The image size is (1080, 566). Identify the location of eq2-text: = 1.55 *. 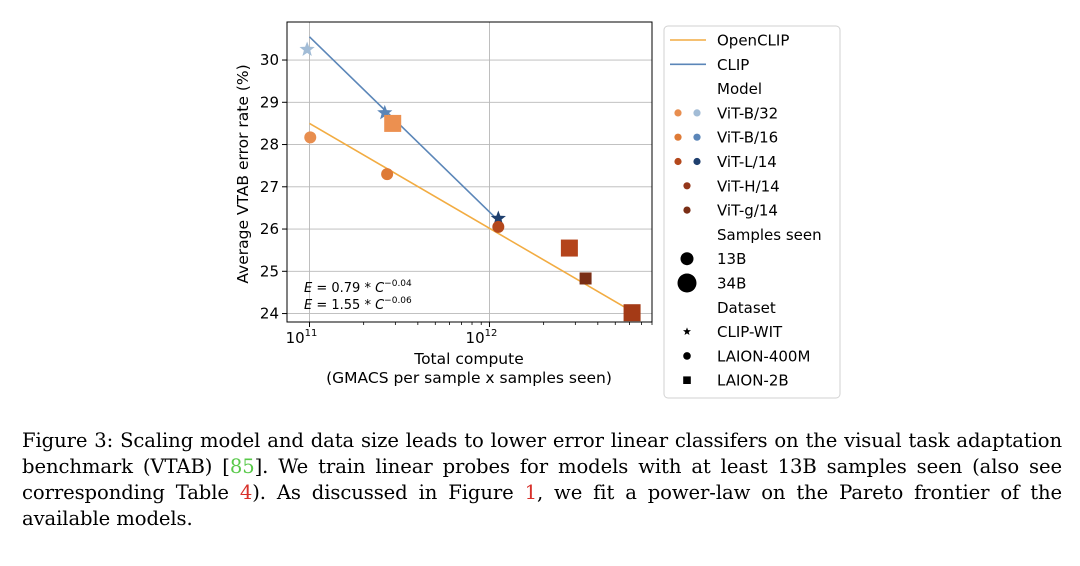
(343, 305).